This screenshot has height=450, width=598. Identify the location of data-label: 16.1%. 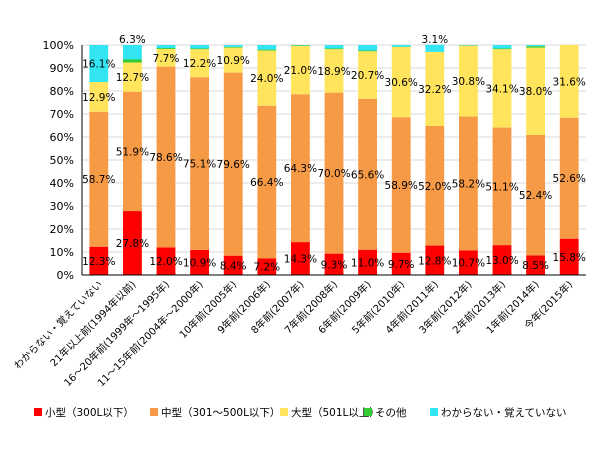
(98, 65).